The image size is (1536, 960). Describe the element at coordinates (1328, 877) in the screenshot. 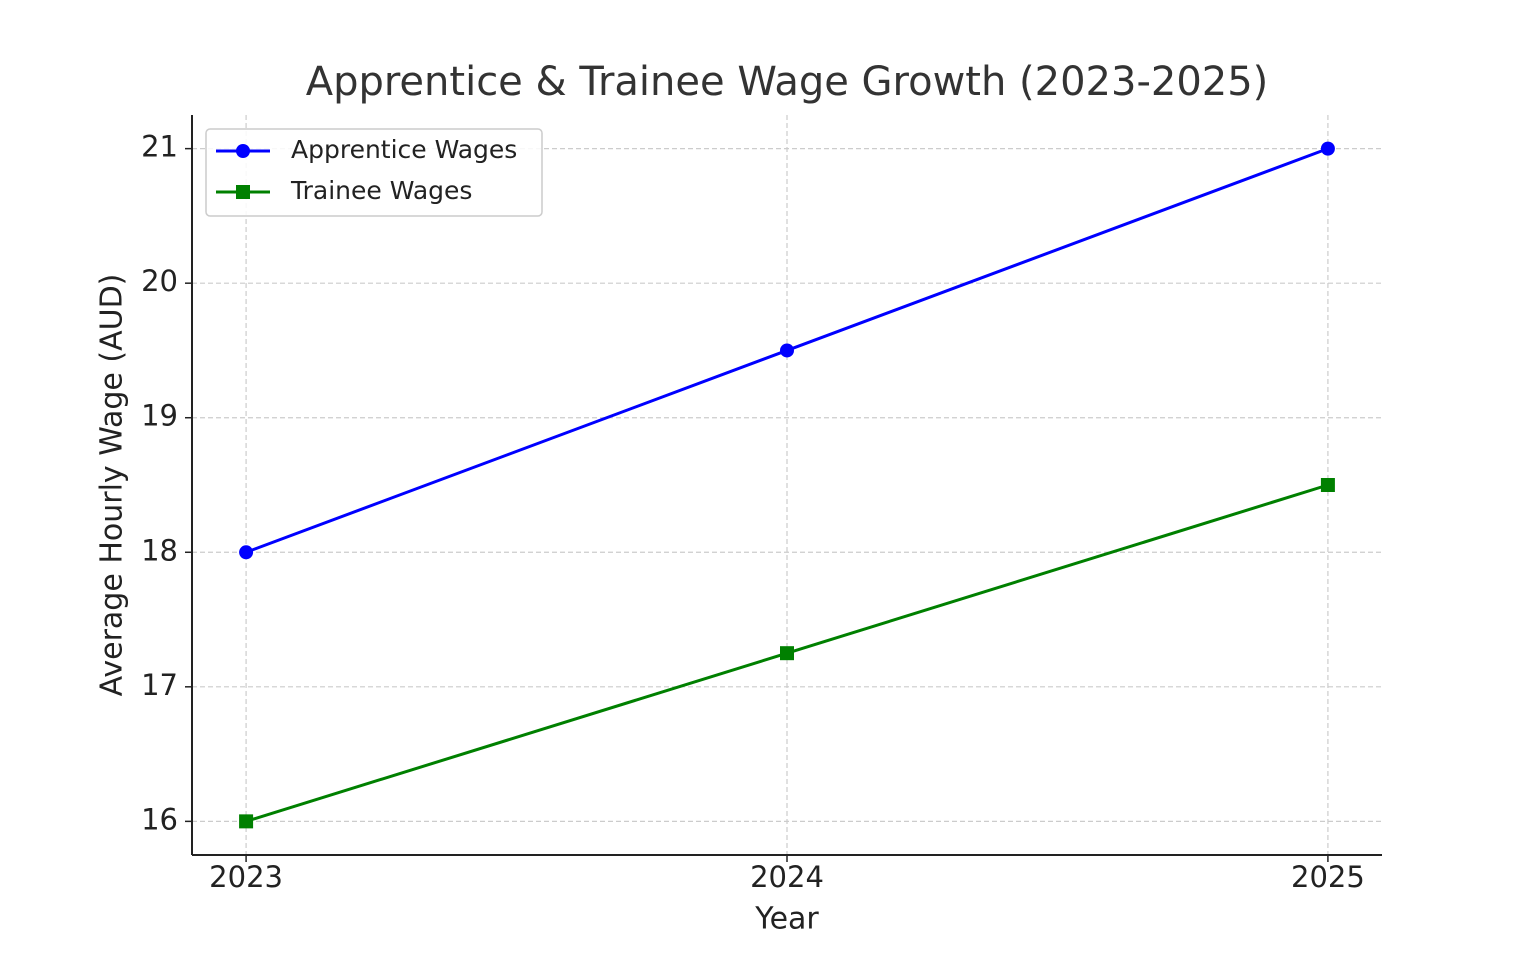

I see `x-tick-label: 2025` at that location.